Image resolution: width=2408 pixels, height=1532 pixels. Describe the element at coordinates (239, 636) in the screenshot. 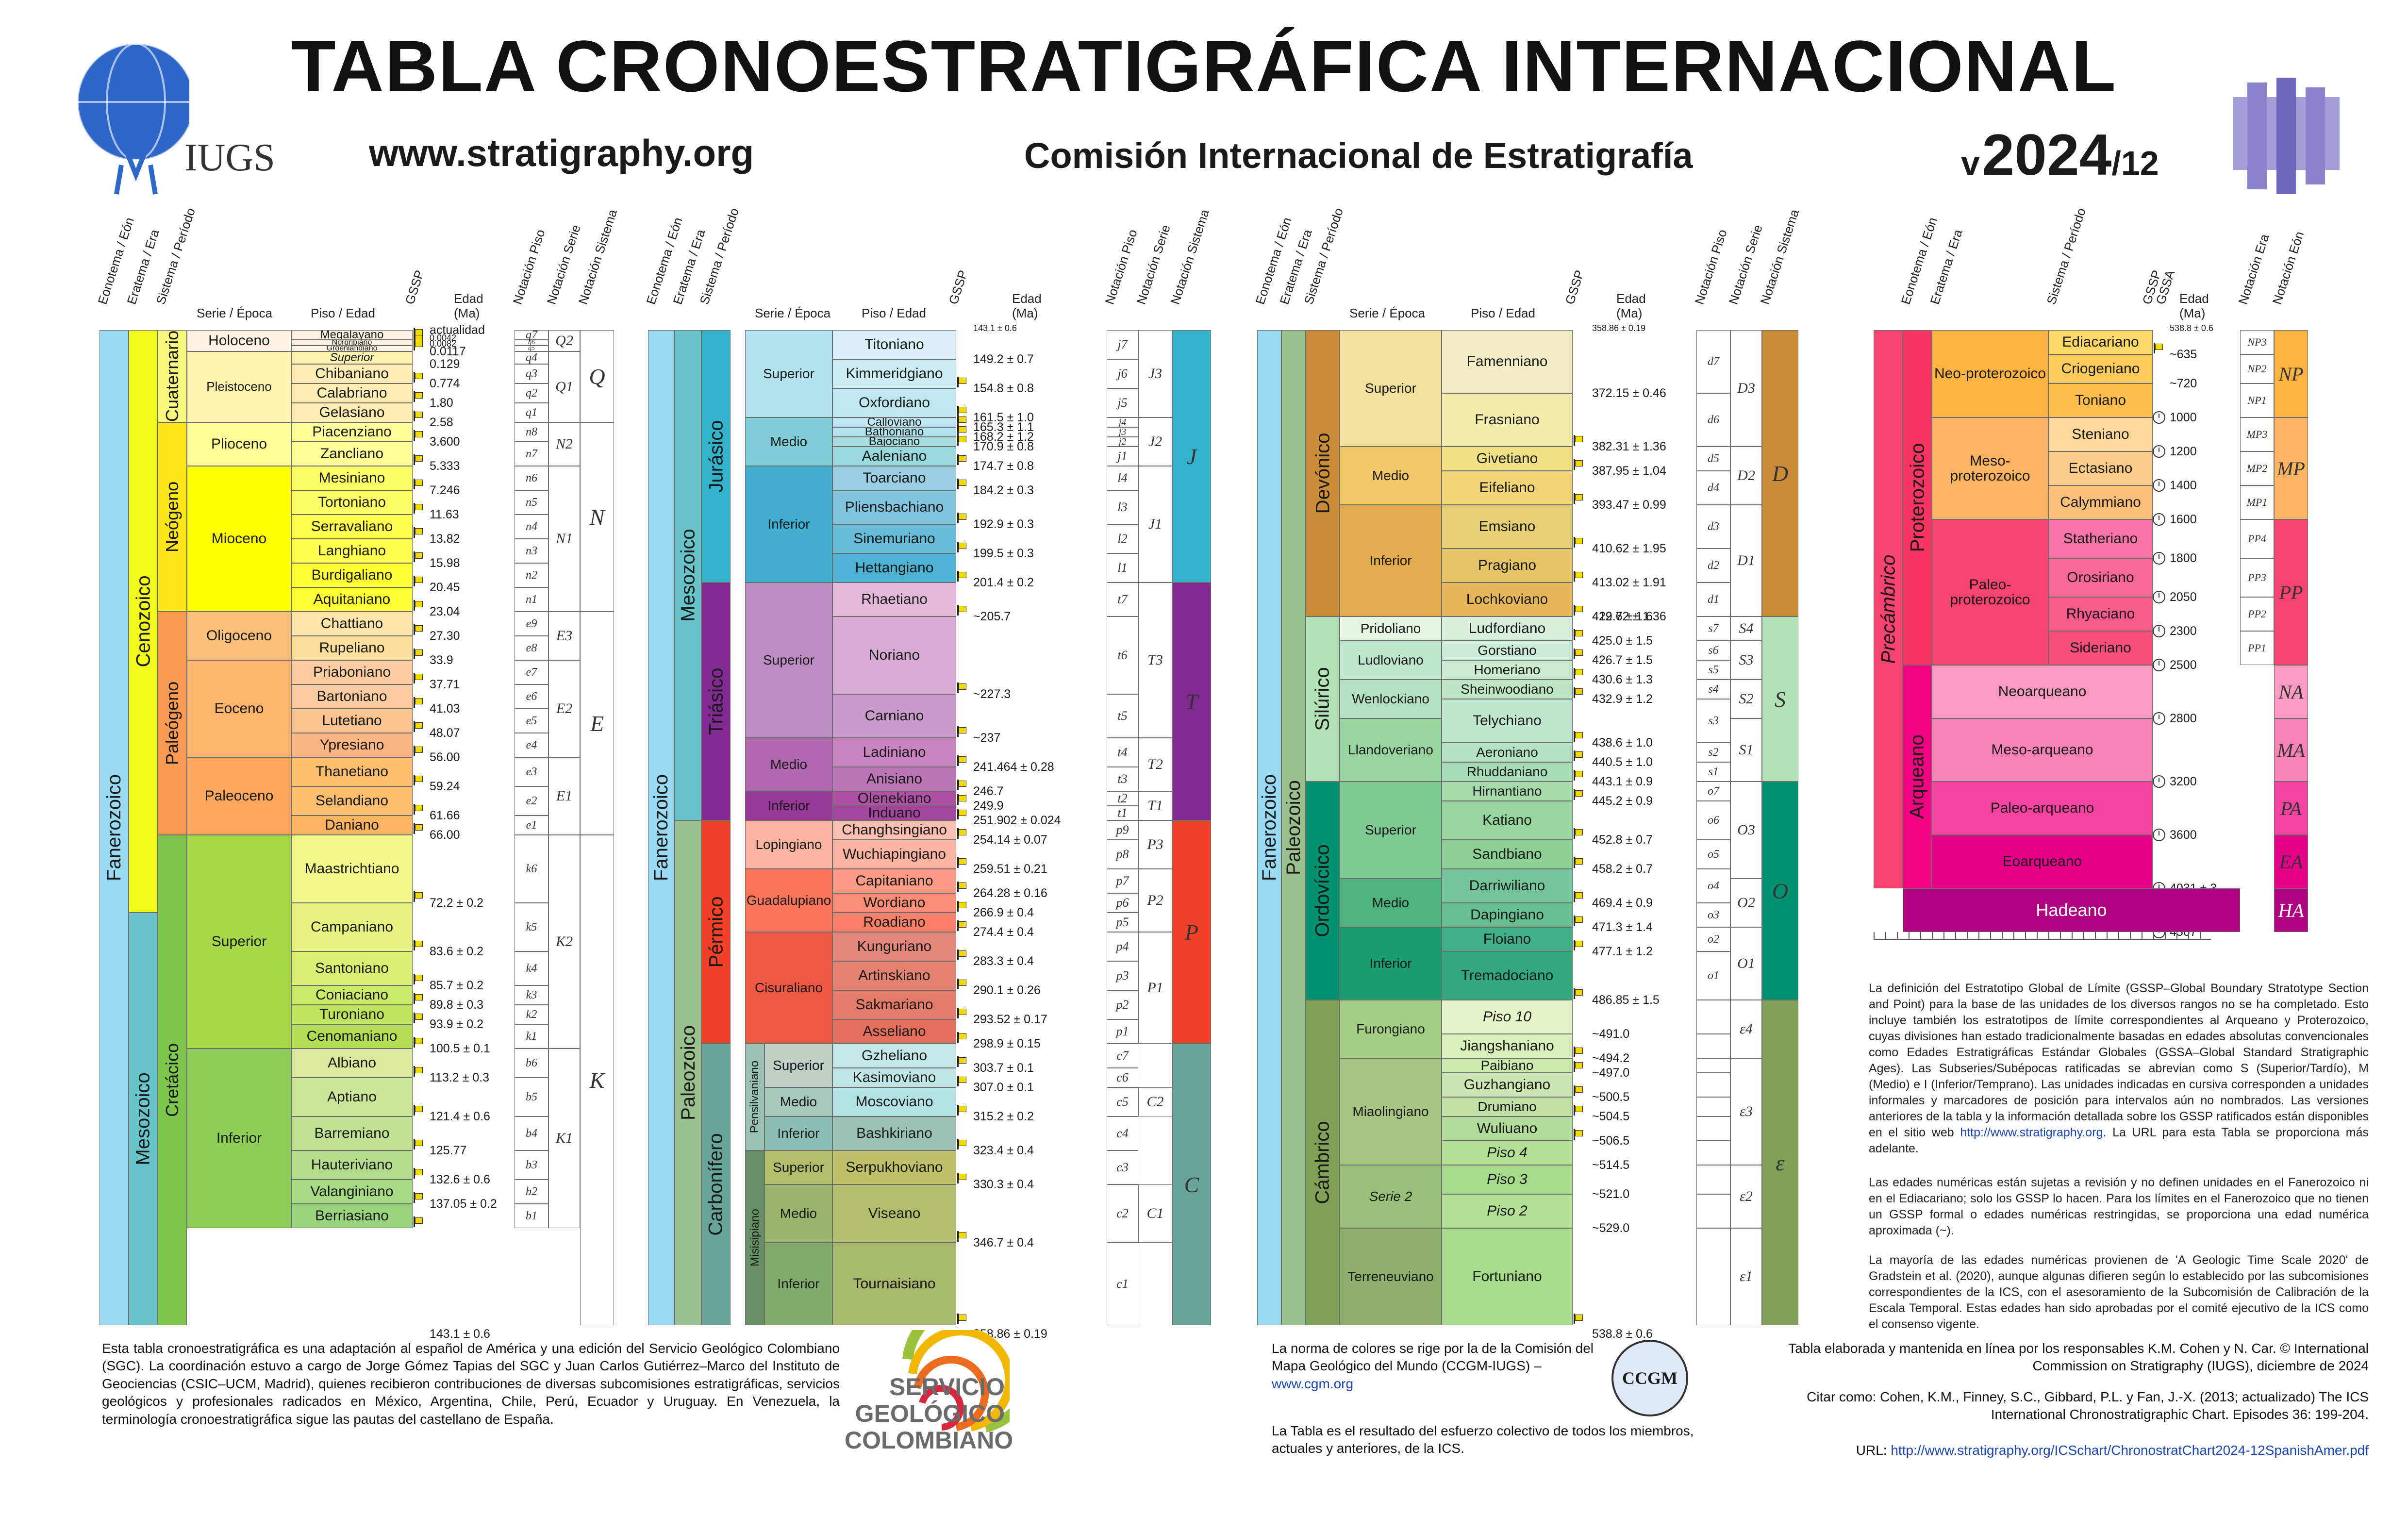

I see `series-cell-label: Oligoceno` at that location.